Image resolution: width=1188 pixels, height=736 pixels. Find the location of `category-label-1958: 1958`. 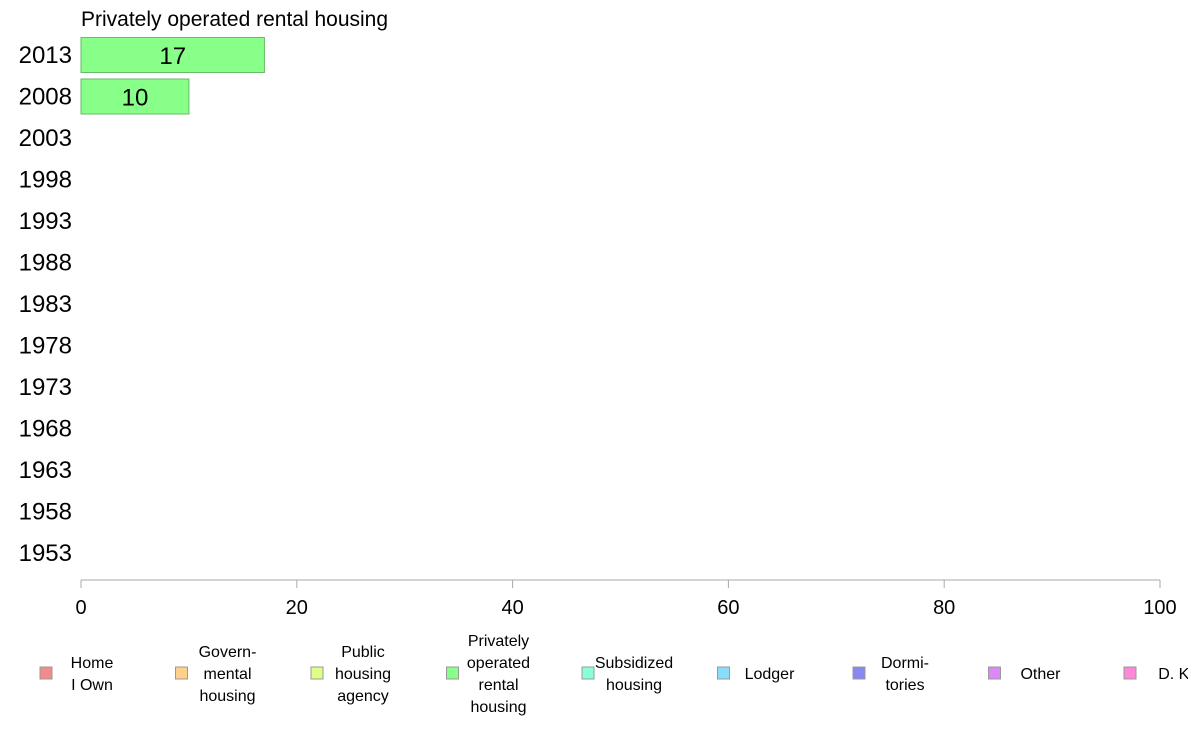

category-label-1958: 1958 is located at coordinates (45, 512).